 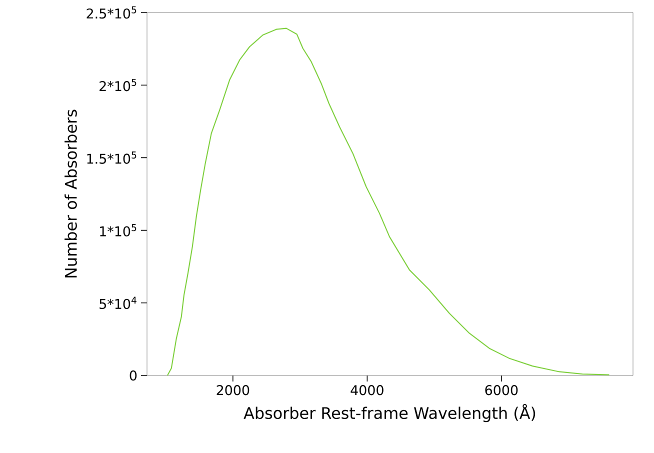 I want to click on y-axis-title: Number of Absorbers, so click(x=70, y=194).